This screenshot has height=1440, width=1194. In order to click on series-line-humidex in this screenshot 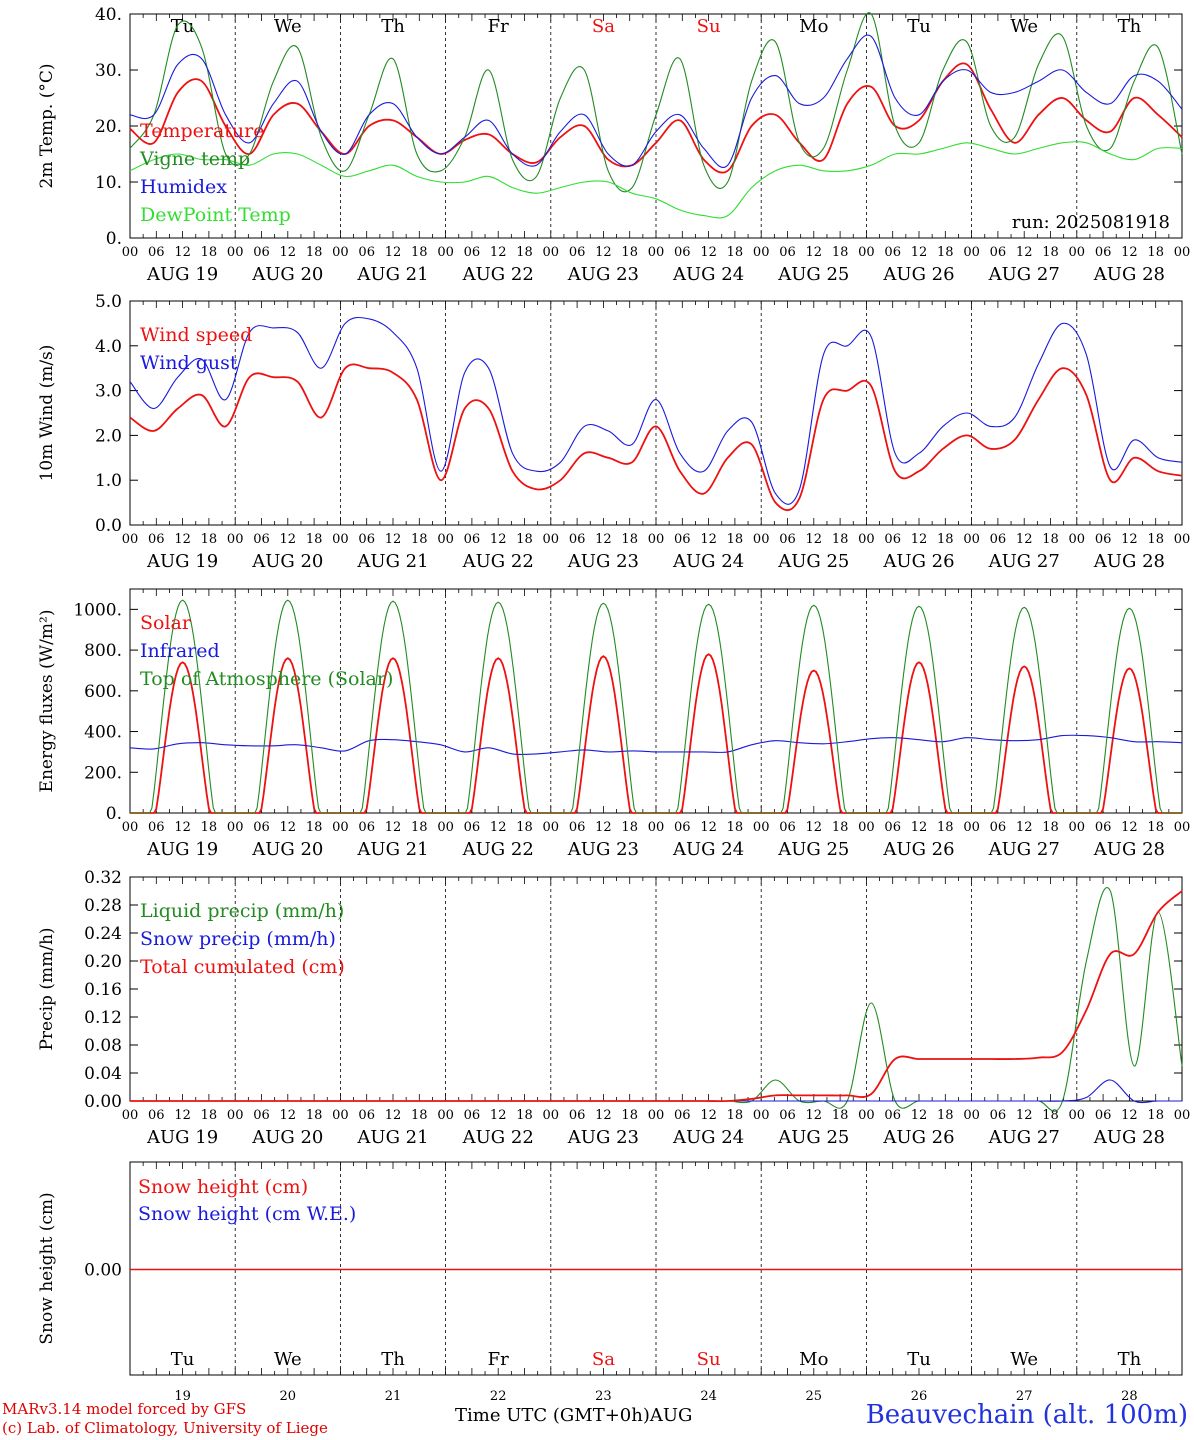, I will do `click(656, 101)`.